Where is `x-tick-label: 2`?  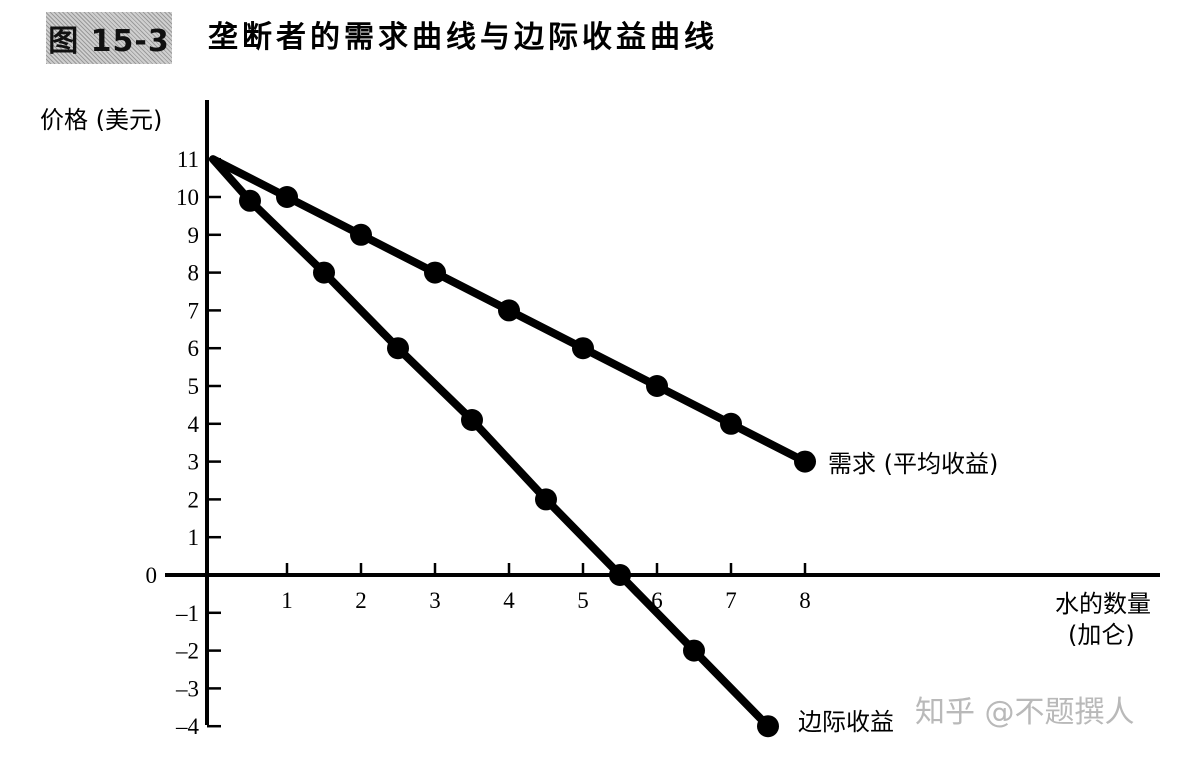 x-tick-label: 2 is located at coordinates (361, 600).